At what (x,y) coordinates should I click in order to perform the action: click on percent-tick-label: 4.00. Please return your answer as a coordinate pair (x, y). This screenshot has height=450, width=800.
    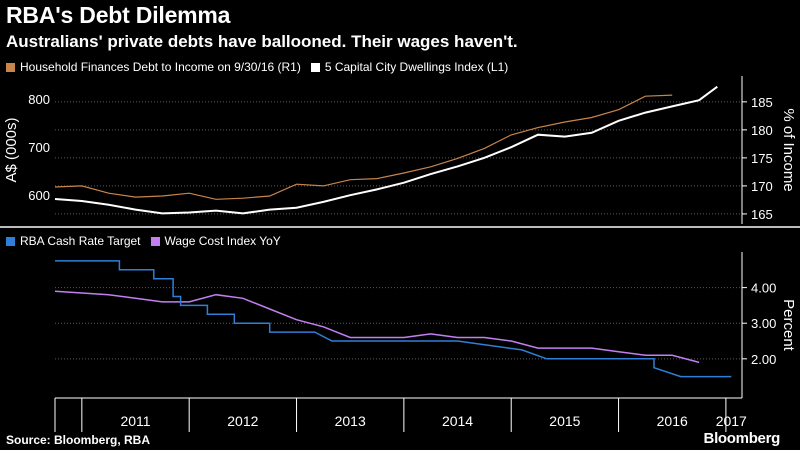
    Looking at the image, I should click on (763, 288).